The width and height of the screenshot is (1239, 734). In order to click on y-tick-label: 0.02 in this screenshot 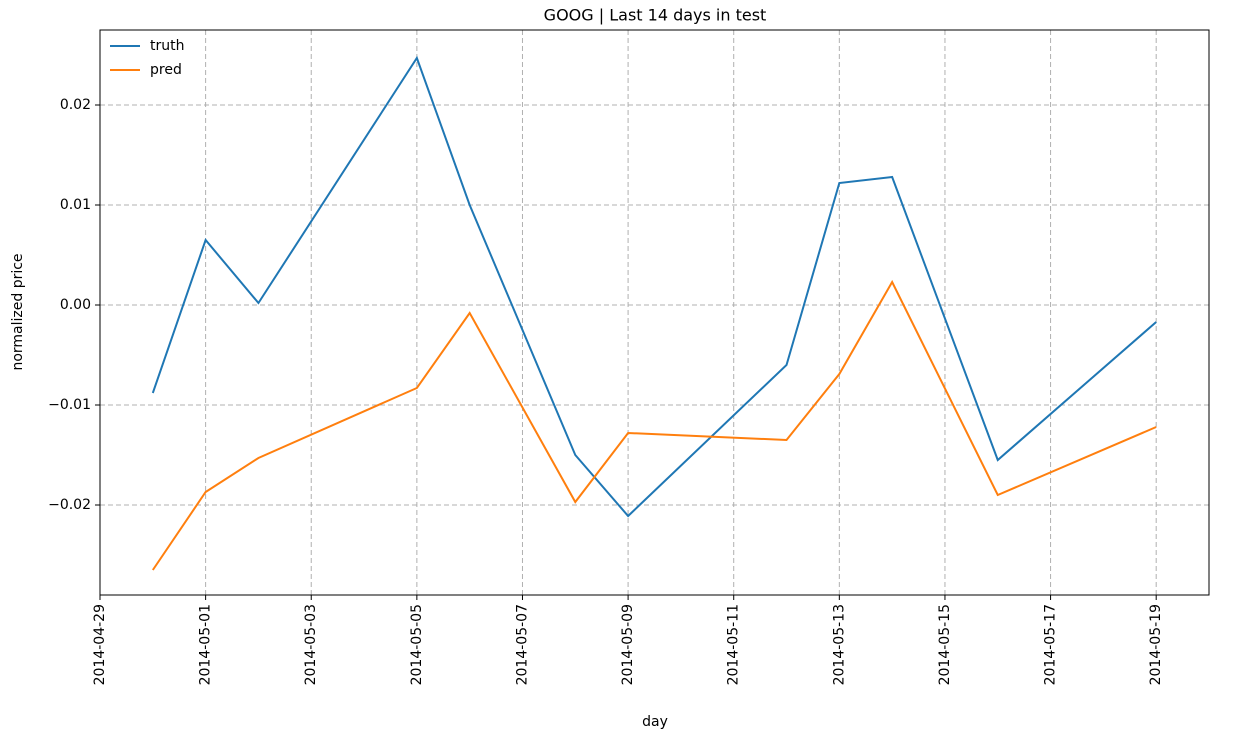, I will do `click(75, 105)`.